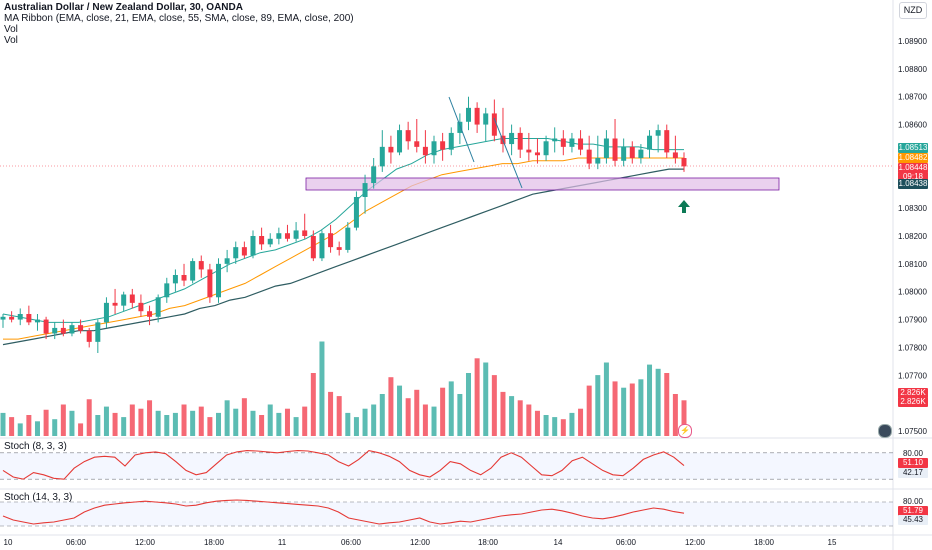 The image size is (932, 550). What do you see at coordinates (913, 158) in the screenshot?
I see `ema55-price-badge: 1.08482` at bounding box center [913, 158].